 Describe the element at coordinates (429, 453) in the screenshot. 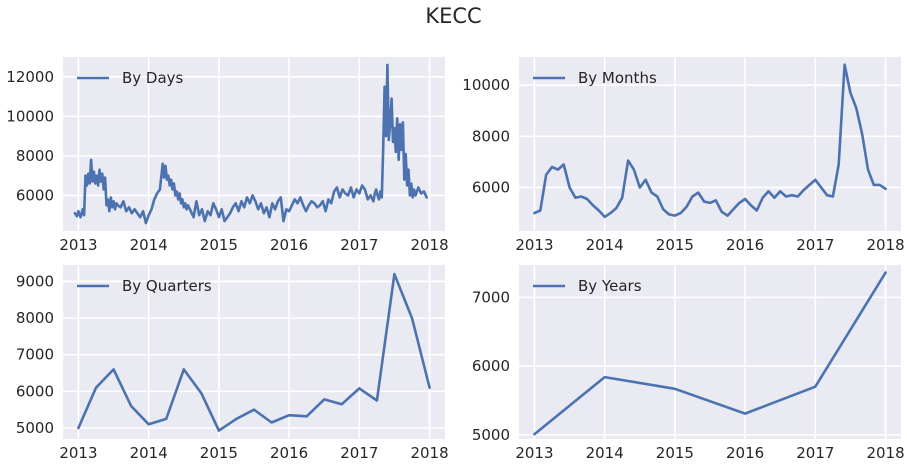

I see `panel2-x-tick-label: 2018` at that location.